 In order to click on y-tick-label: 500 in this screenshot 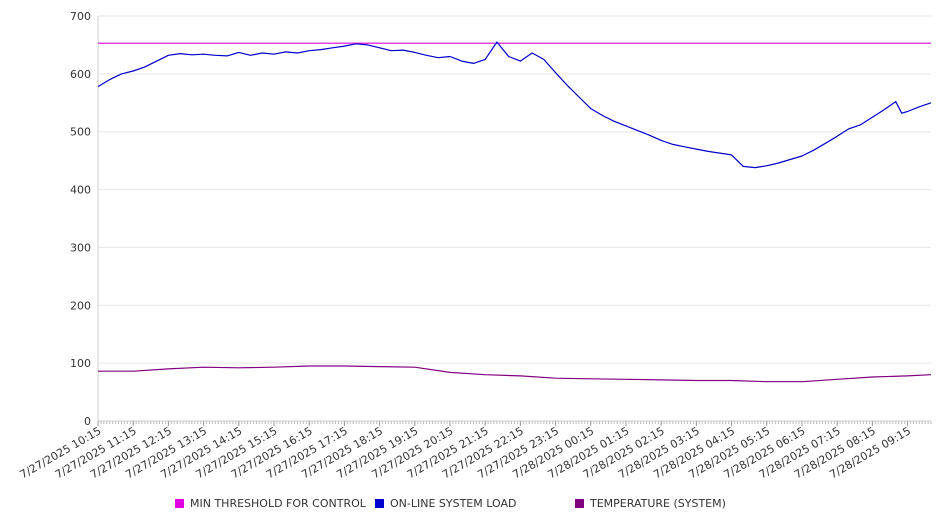, I will do `click(80, 132)`.